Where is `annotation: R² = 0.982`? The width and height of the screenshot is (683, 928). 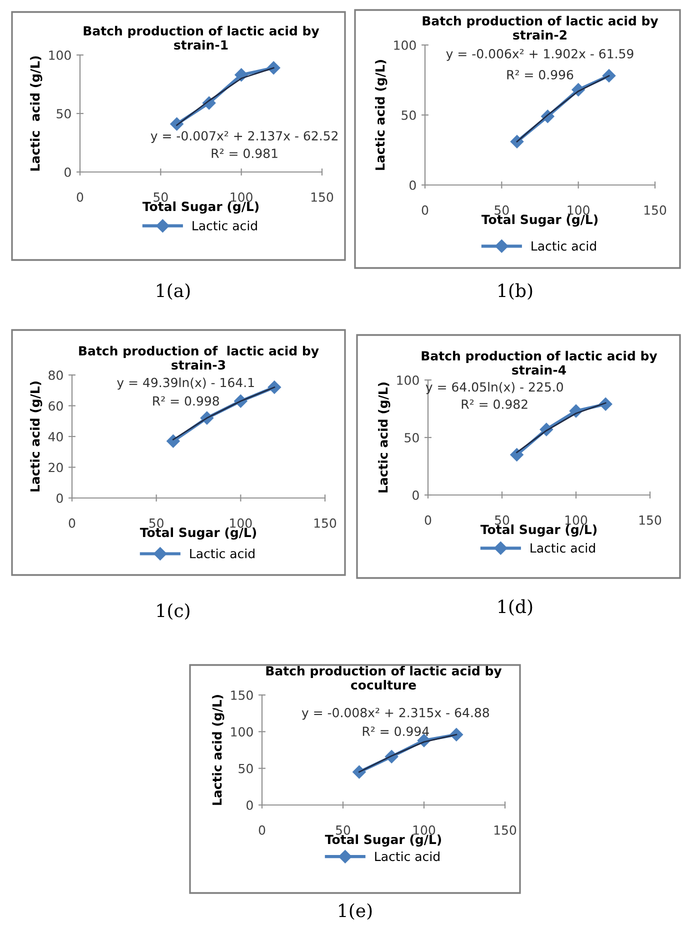 annotation: R² = 0.982 is located at coordinates (495, 404).